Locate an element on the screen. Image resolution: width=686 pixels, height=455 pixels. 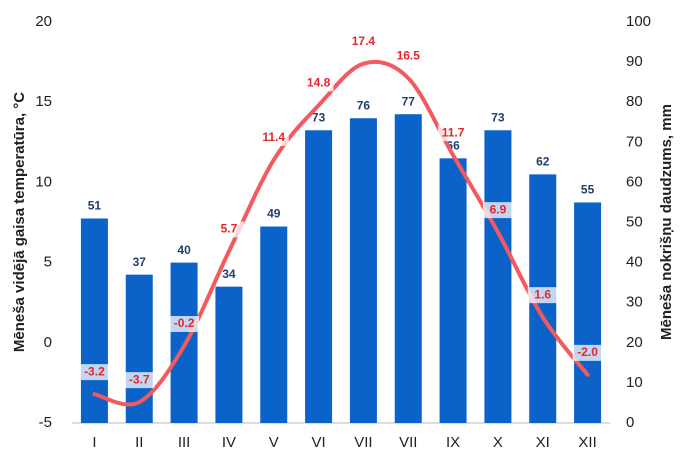
x-tick-label: II is located at coordinates (139, 442).